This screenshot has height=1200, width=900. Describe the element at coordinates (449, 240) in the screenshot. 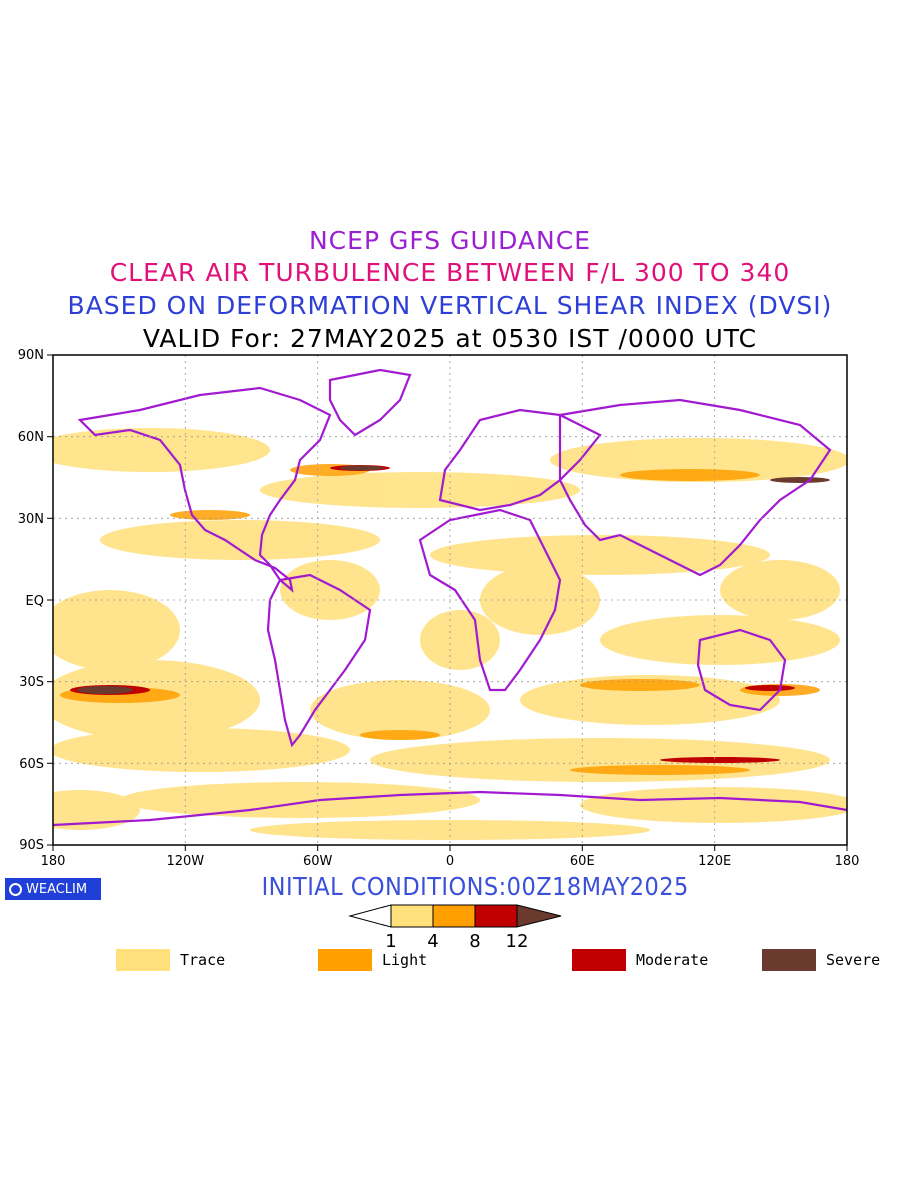

I see `title-line-1: NCEP GFS GUIDANCE` at that location.